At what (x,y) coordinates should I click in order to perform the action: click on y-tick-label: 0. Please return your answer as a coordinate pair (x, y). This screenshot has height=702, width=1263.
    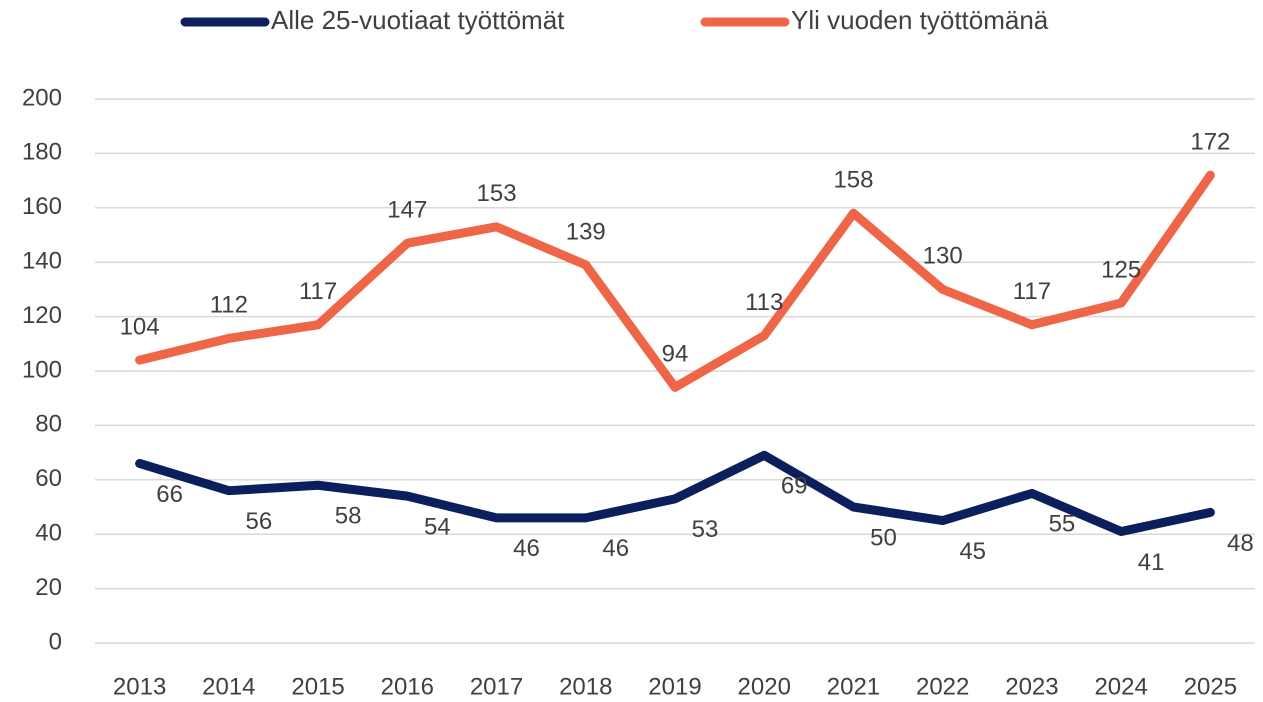
    Looking at the image, I should click on (55, 641).